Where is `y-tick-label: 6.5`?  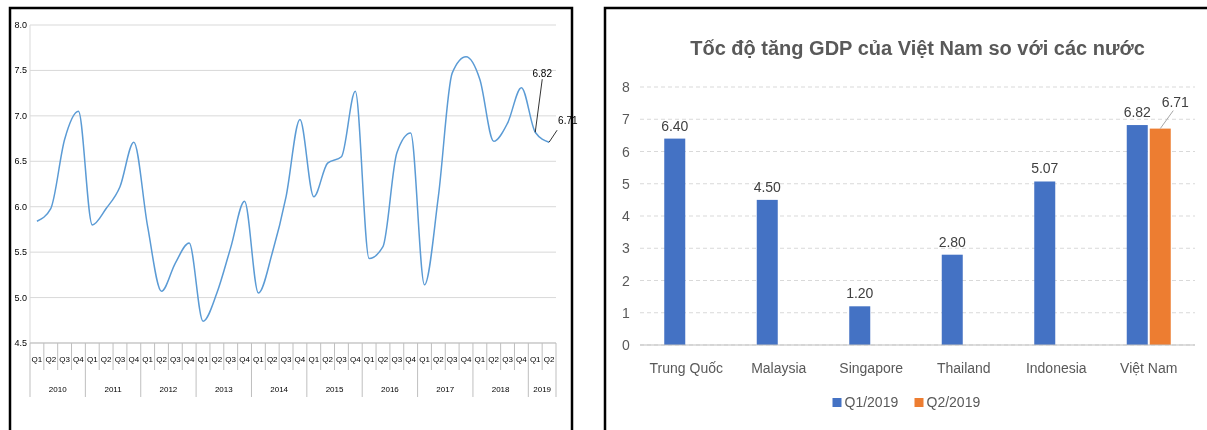
y-tick-label: 6.5 is located at coordinates (20, 161).